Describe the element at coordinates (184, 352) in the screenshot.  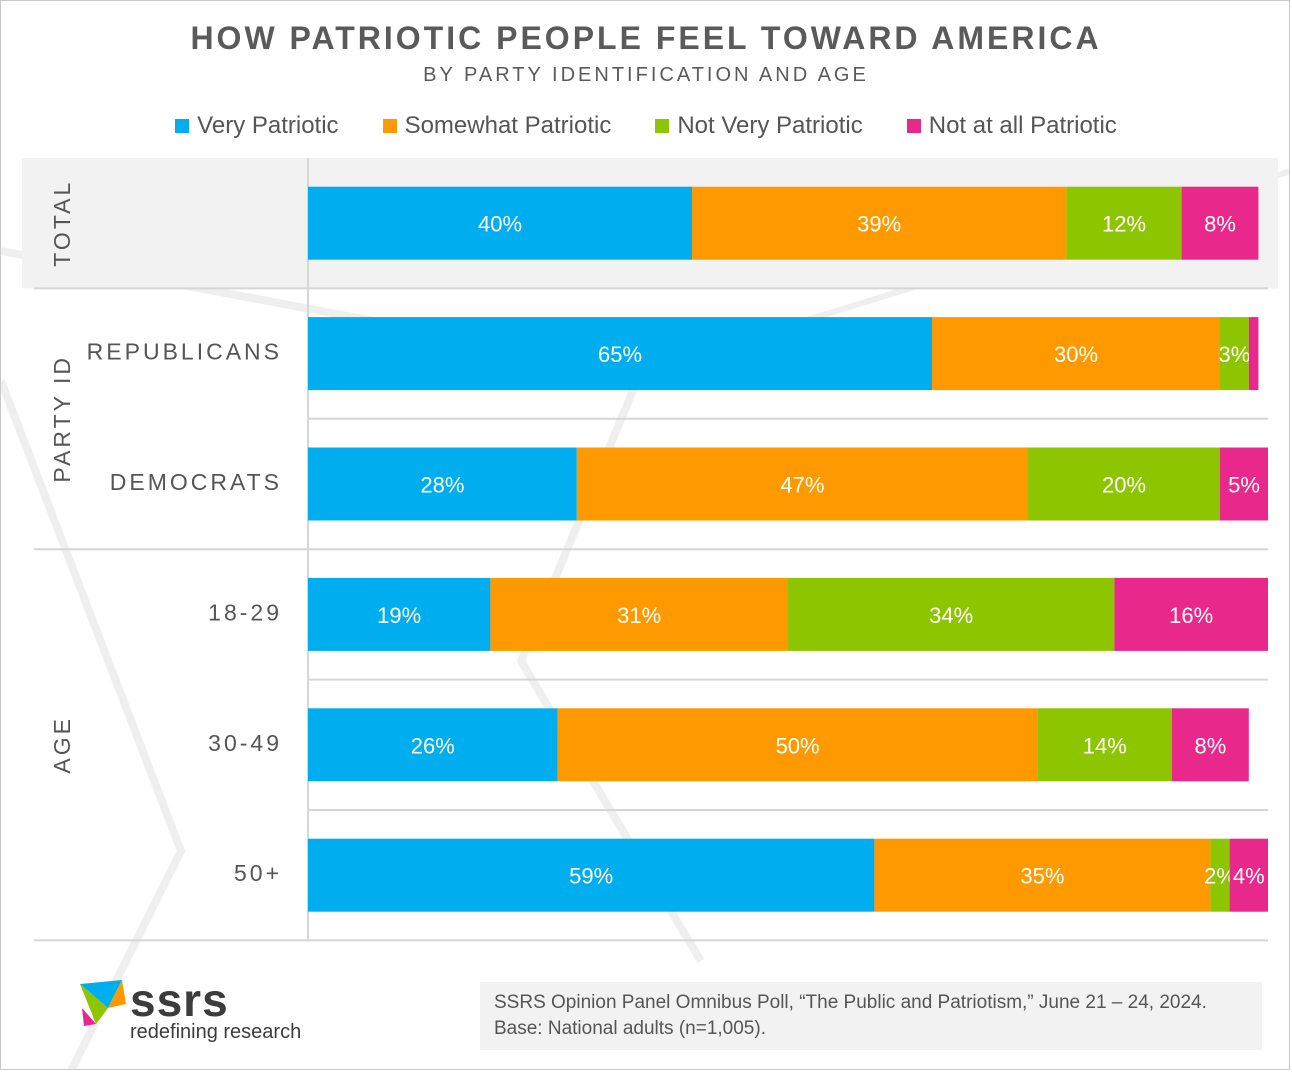
I see `row-label: REPUBLICANS` at that location.